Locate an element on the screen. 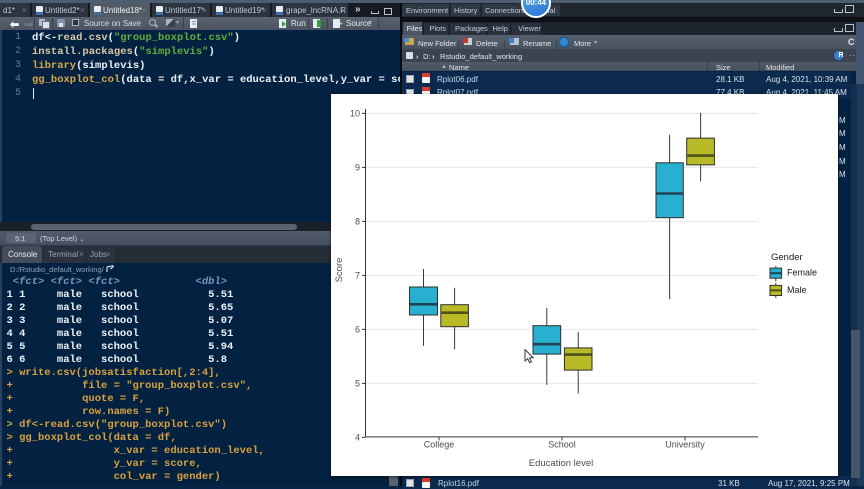  svg-text: Male is located at coordinates (797, 290).